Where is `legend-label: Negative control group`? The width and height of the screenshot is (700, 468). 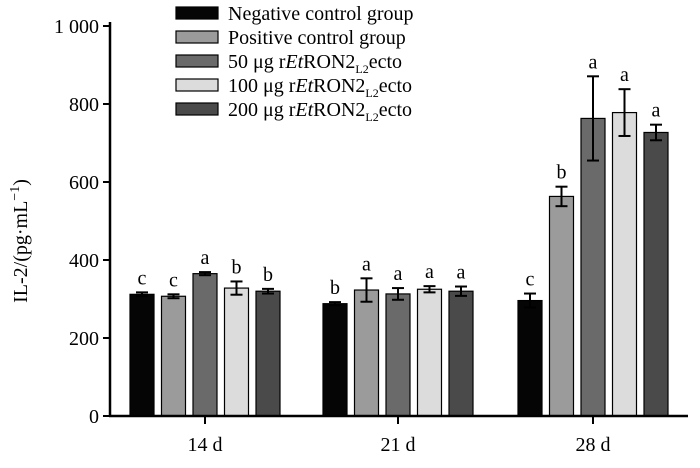
legend-label: Negative control group is located at coordinates (321, 14).